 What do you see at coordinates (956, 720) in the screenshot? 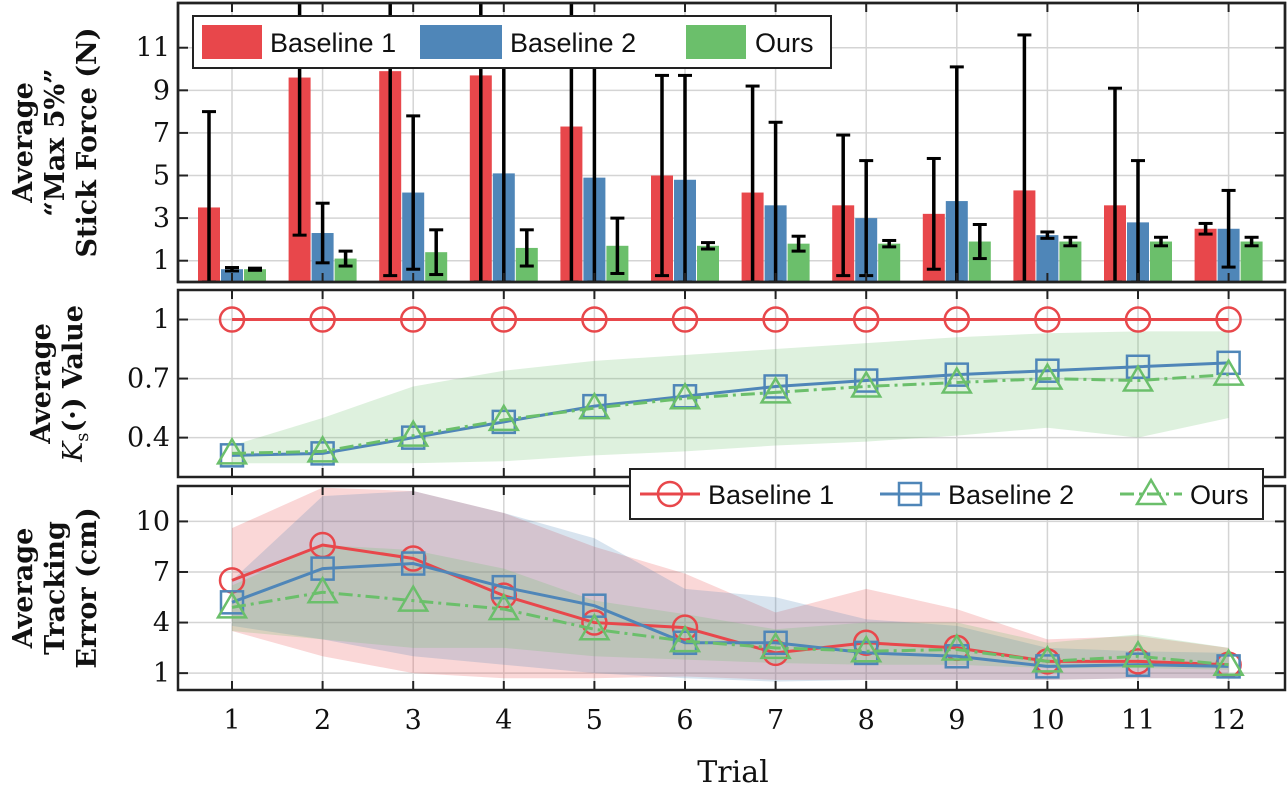
I see `x-tick-label: 9` at bounding box center [956, 720].